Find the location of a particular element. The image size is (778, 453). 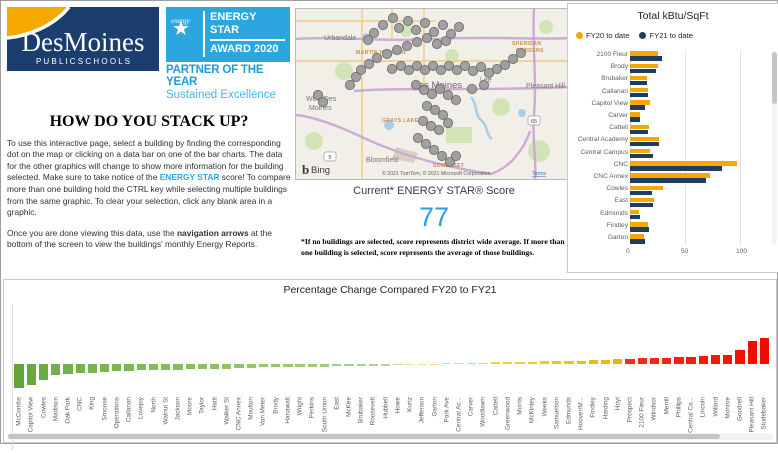

legend-item-fy20: FY20 to date is located at coordinates (602, 35).